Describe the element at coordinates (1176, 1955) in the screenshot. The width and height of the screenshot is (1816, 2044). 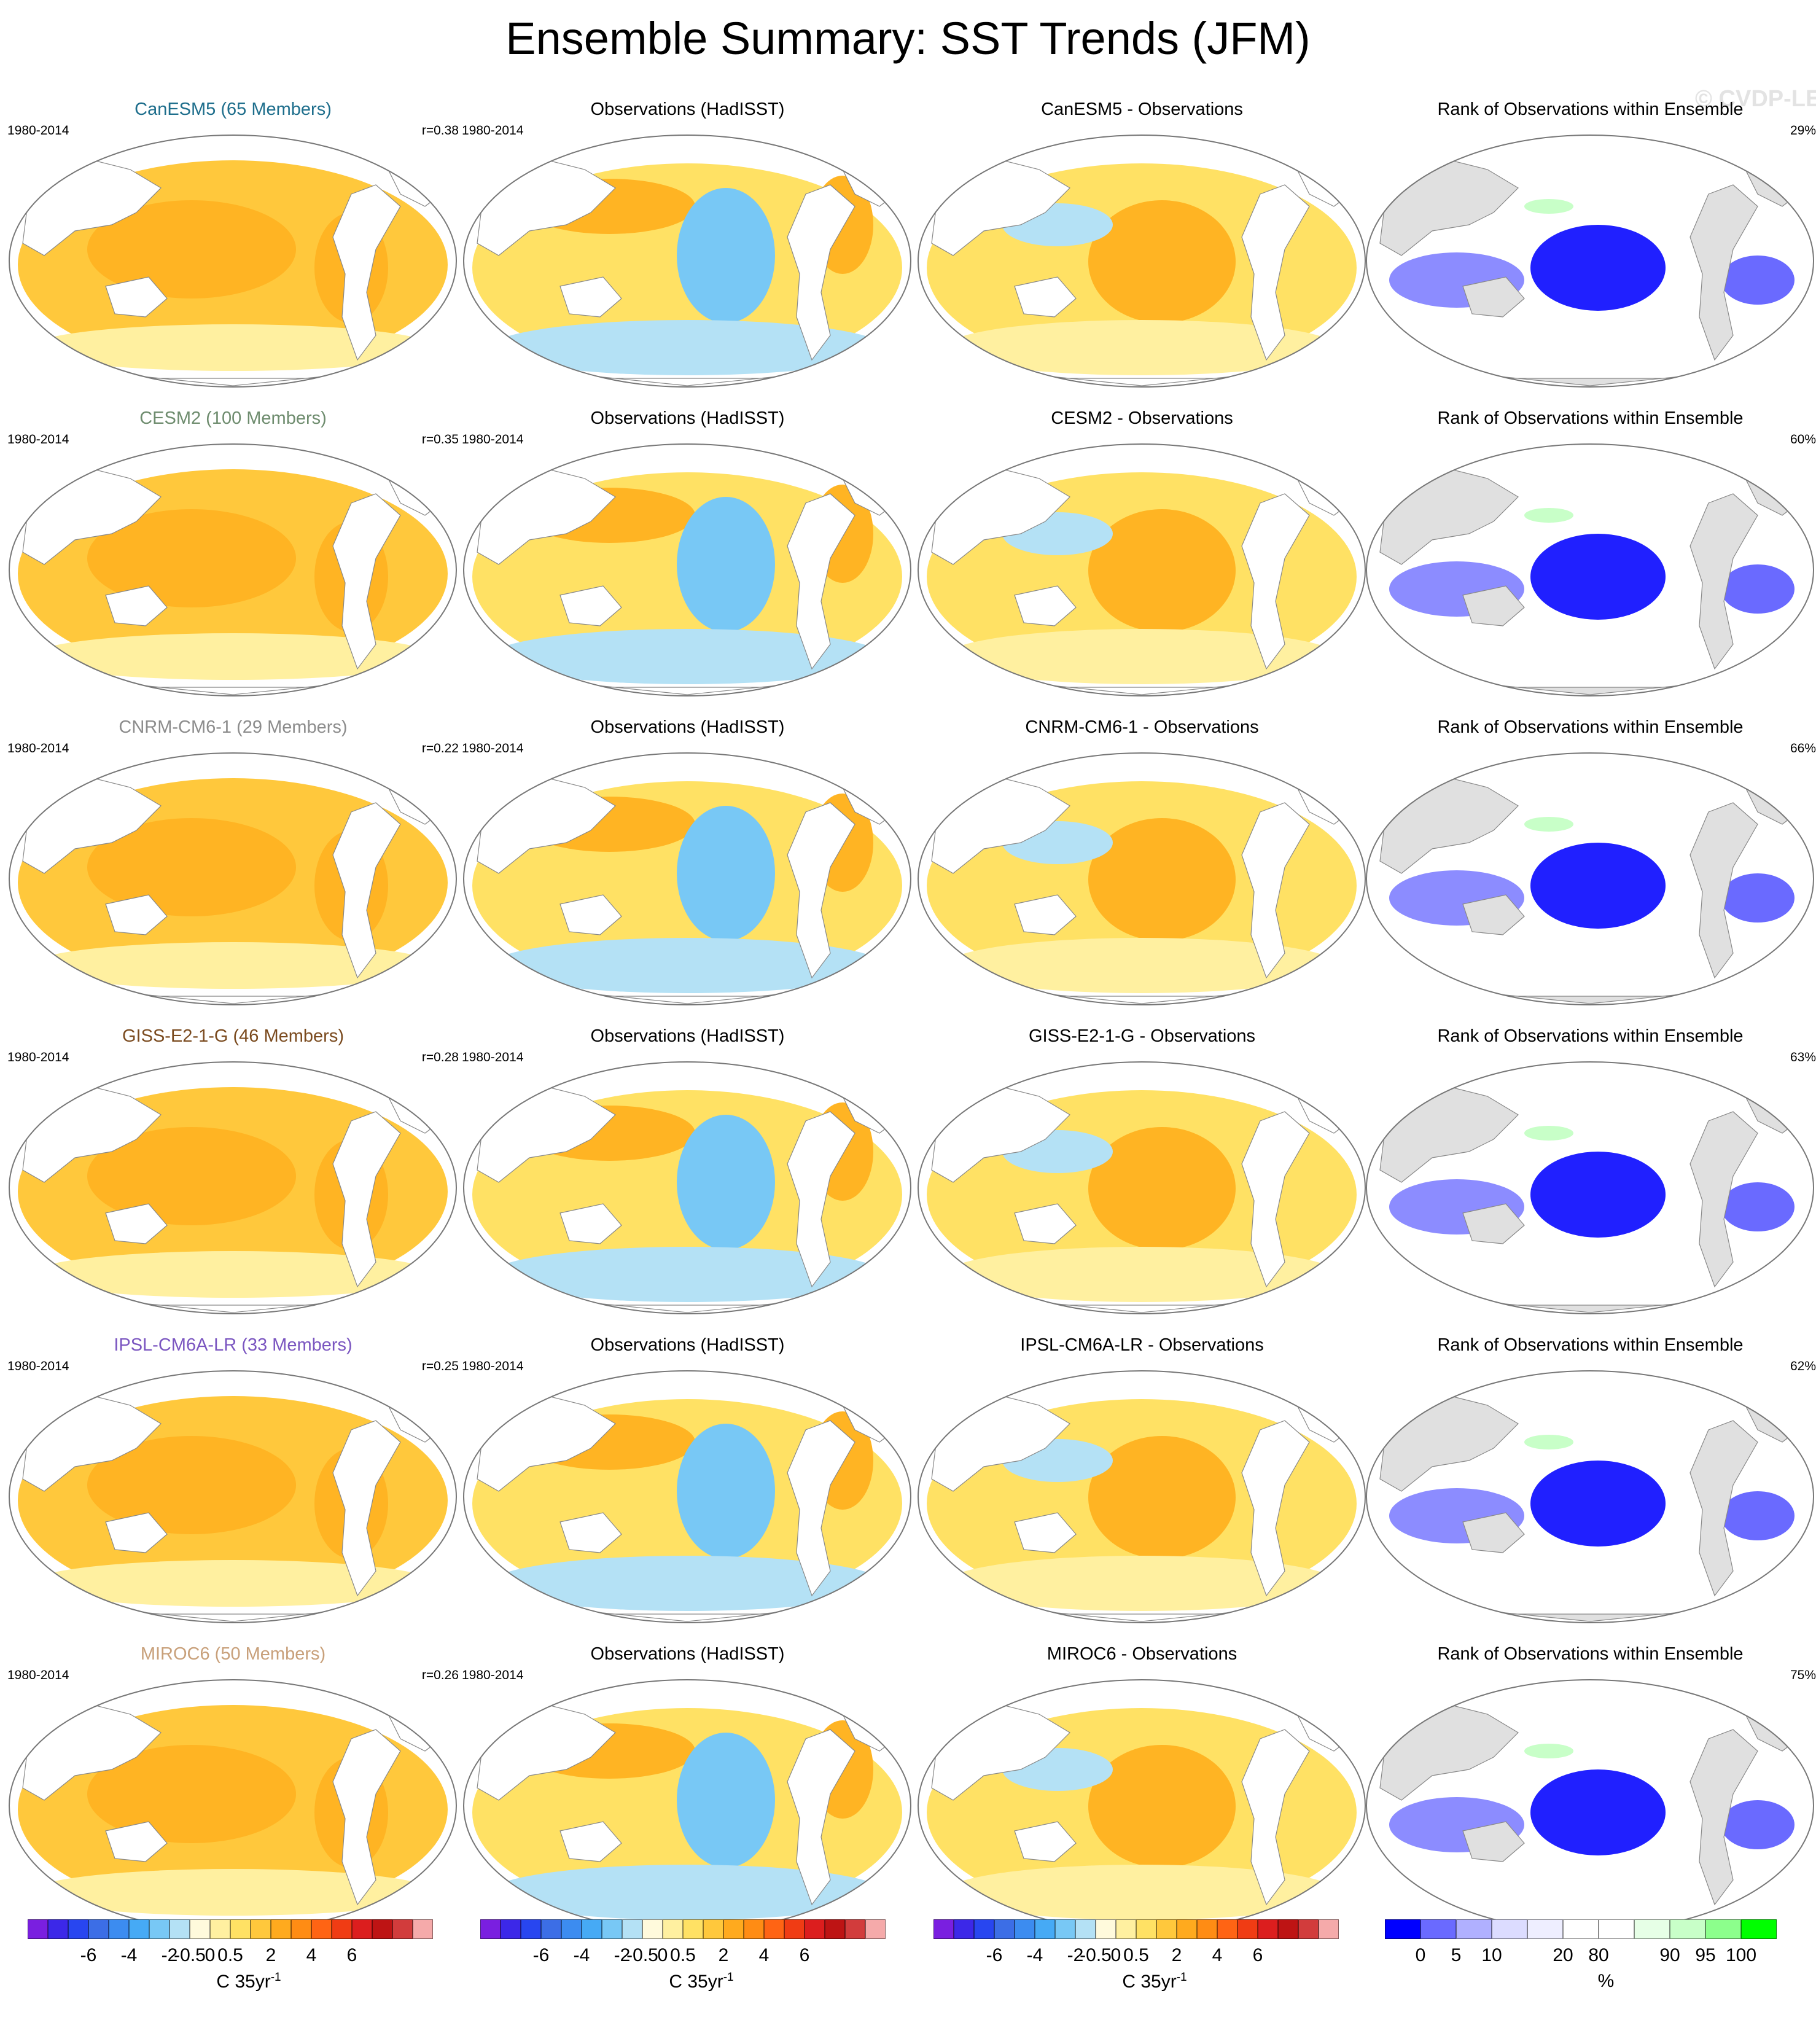
I see `colorbar-tick-label: 2` at that location.